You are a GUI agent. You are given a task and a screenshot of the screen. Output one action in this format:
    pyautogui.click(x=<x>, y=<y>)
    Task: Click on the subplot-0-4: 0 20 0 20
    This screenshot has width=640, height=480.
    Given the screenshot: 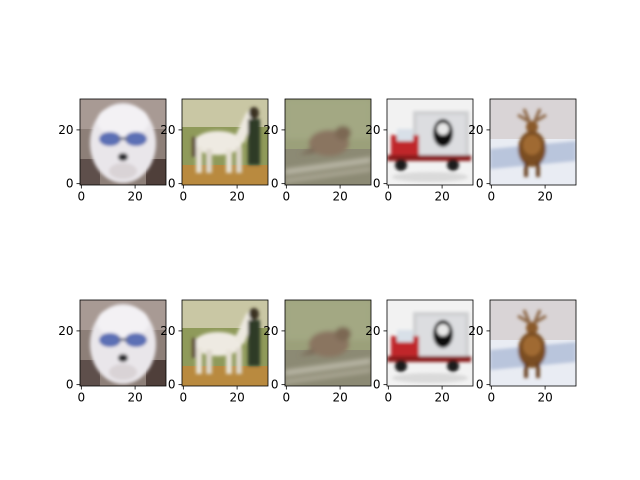 What is the action you would take?
    pyautogui.click(x=522, y=151)
    